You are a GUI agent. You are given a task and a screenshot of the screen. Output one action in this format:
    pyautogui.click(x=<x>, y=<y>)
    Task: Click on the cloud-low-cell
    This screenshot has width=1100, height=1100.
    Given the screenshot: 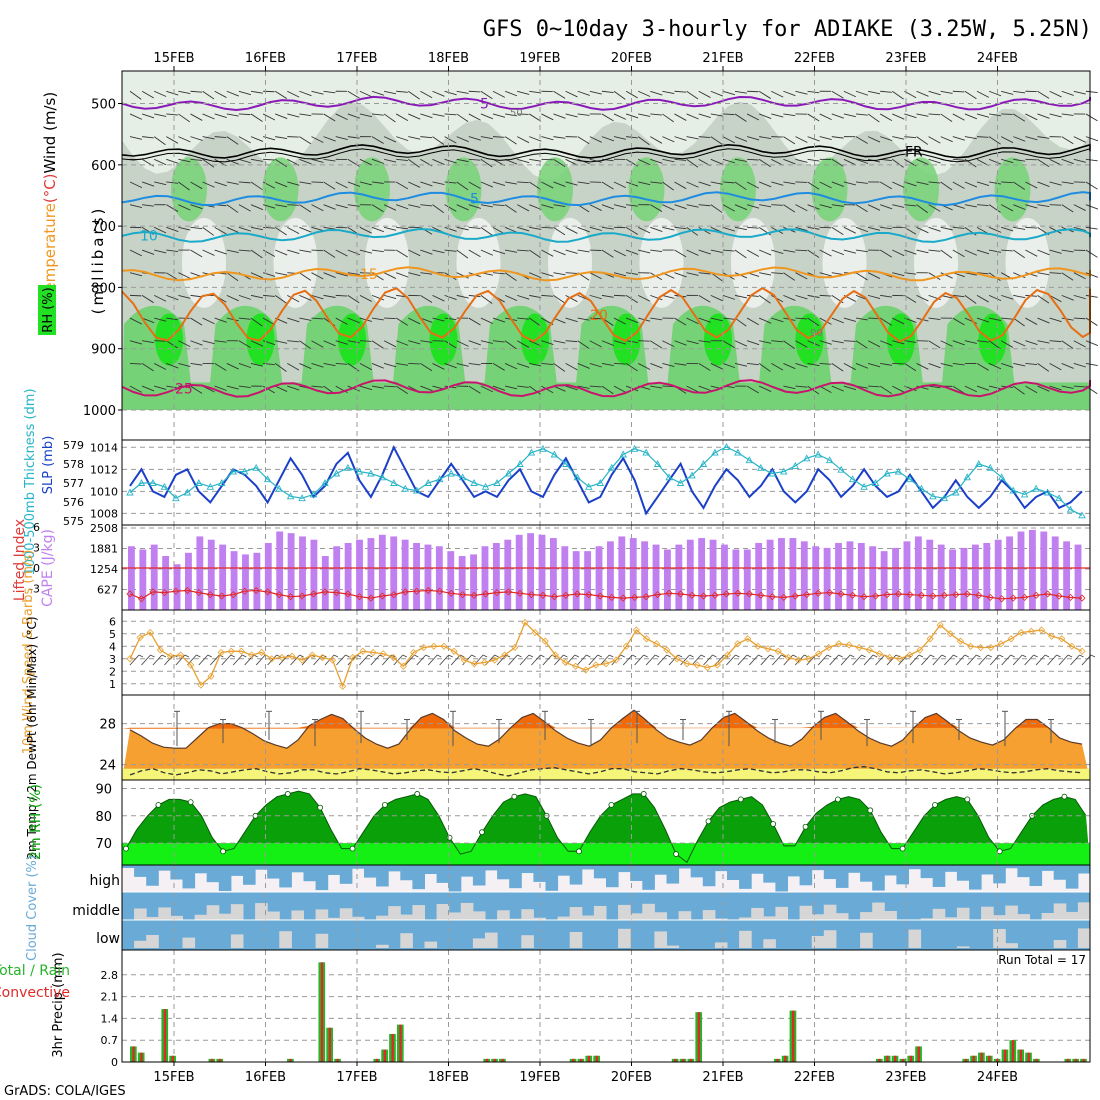 What is the action you would take?
    pyautogui.click(x=721, y=945)
    